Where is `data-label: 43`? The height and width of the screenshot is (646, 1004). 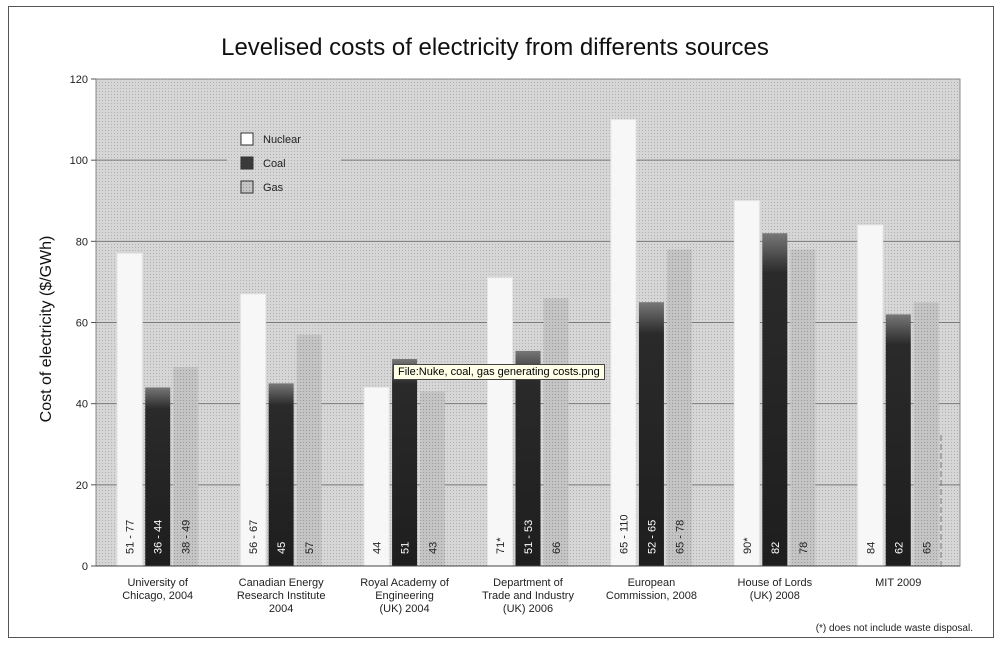 data-label: 43 is located at coordinates (434, 548).